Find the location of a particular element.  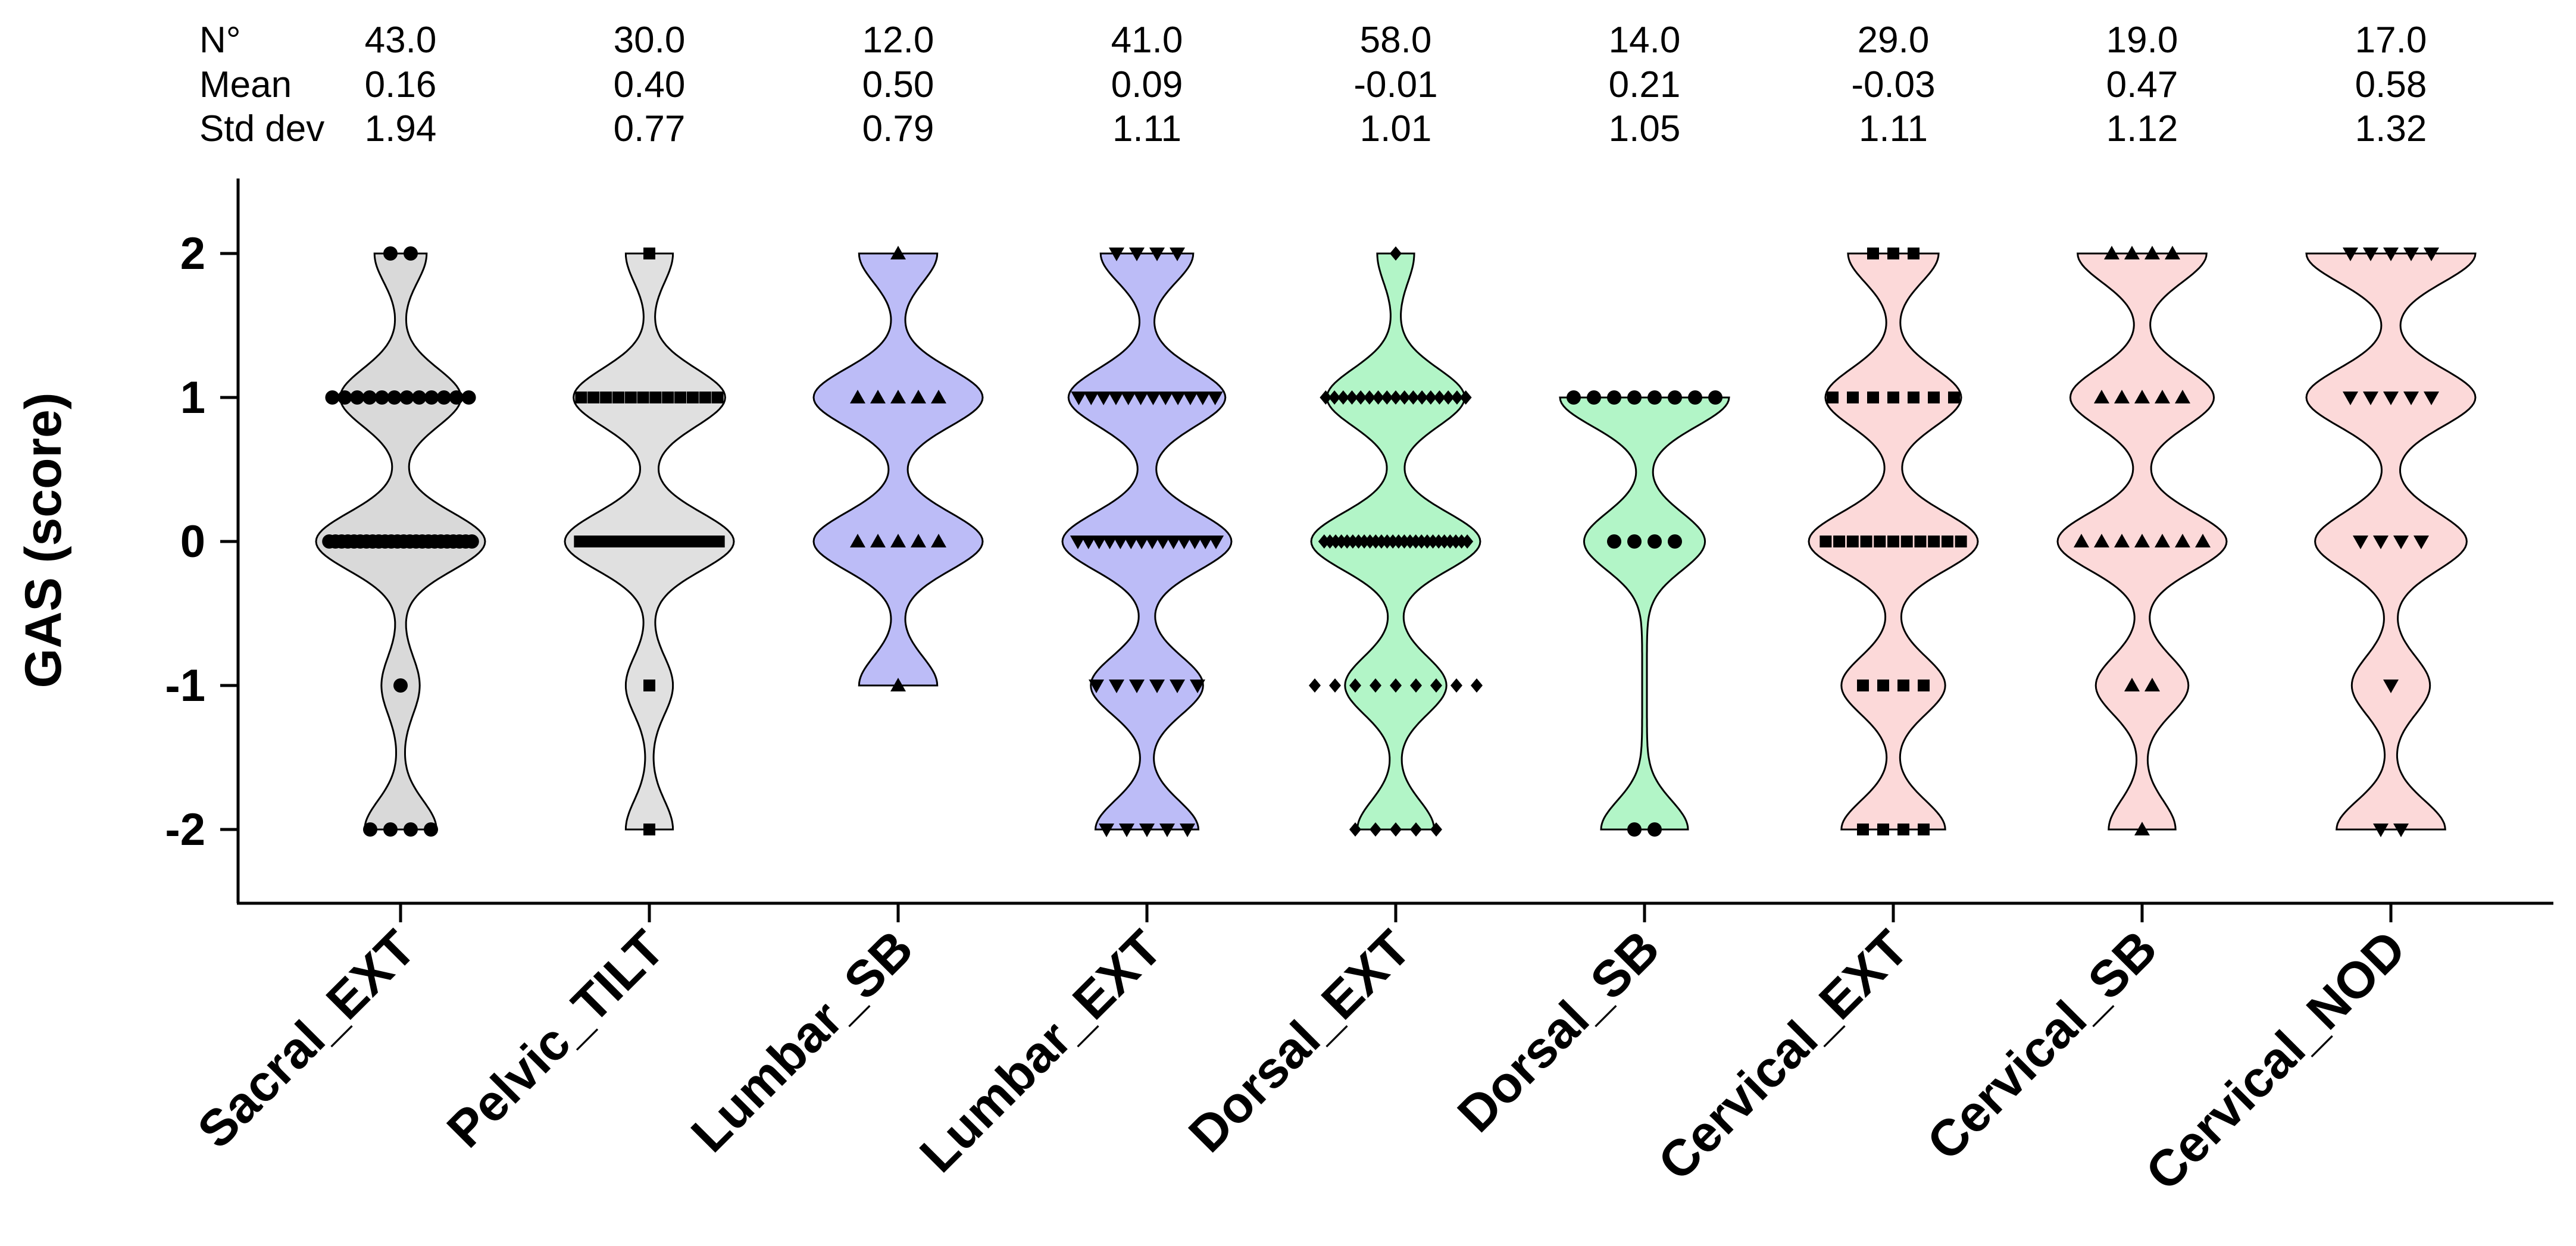

stat-sd-value: 1.11 is located at coordinates (1146, 128).